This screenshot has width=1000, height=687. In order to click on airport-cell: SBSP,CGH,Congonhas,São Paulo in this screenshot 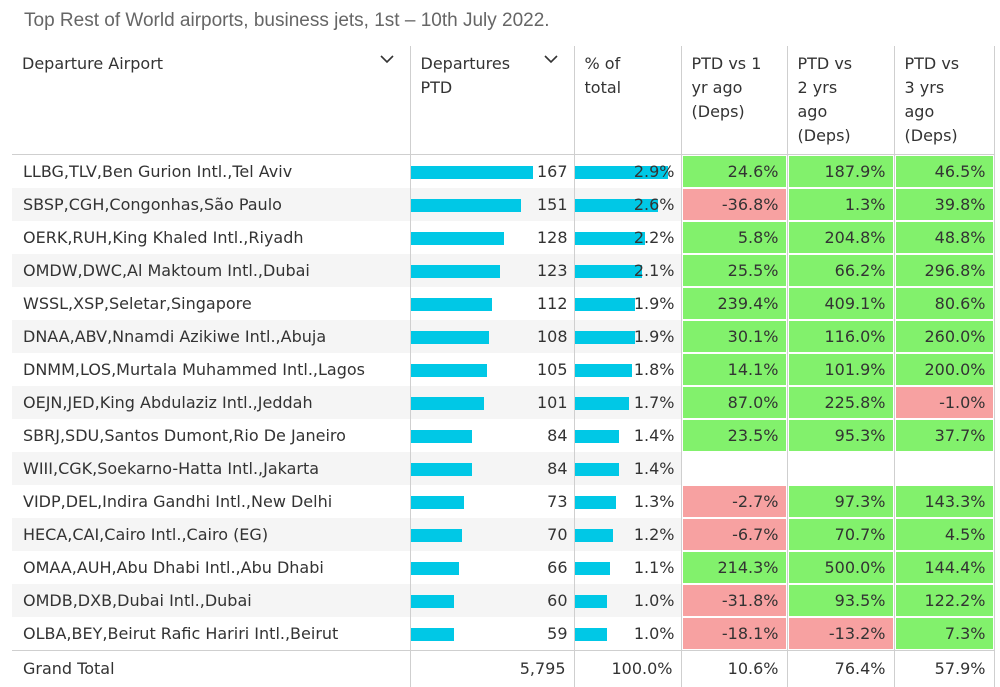, I will do `click(211, 204)`.